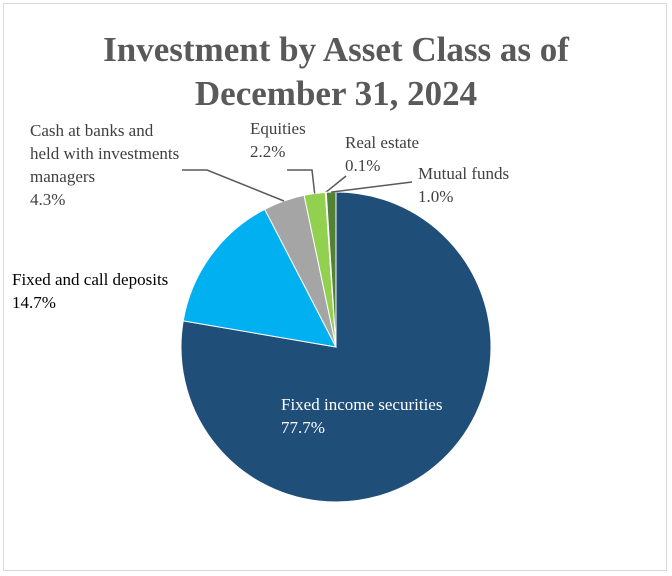 This screenshot has width=672, height=576. I want to click on slice-value: 4.3%, so click(48, 199).